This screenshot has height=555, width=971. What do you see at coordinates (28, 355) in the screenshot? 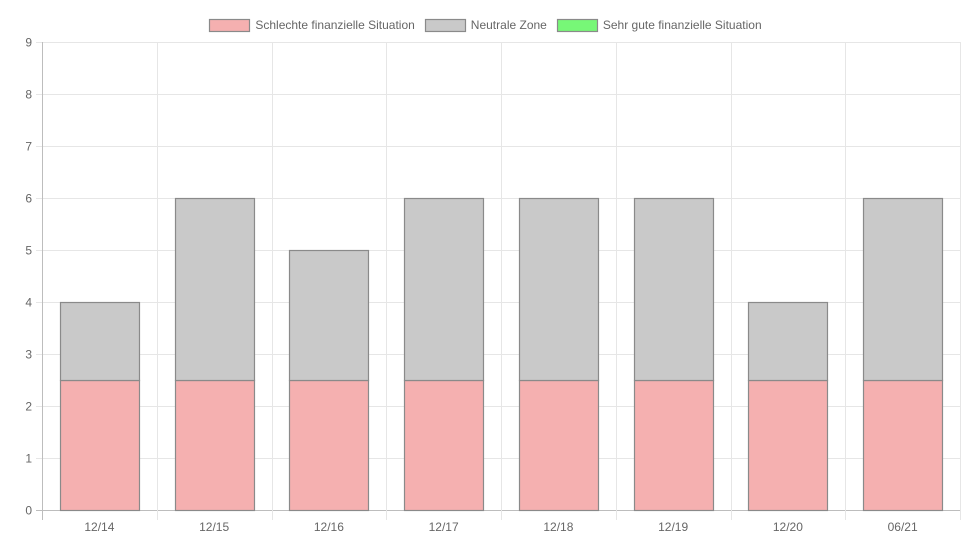
I see `y-tick-label: 3` at bounding box center [28, 355].